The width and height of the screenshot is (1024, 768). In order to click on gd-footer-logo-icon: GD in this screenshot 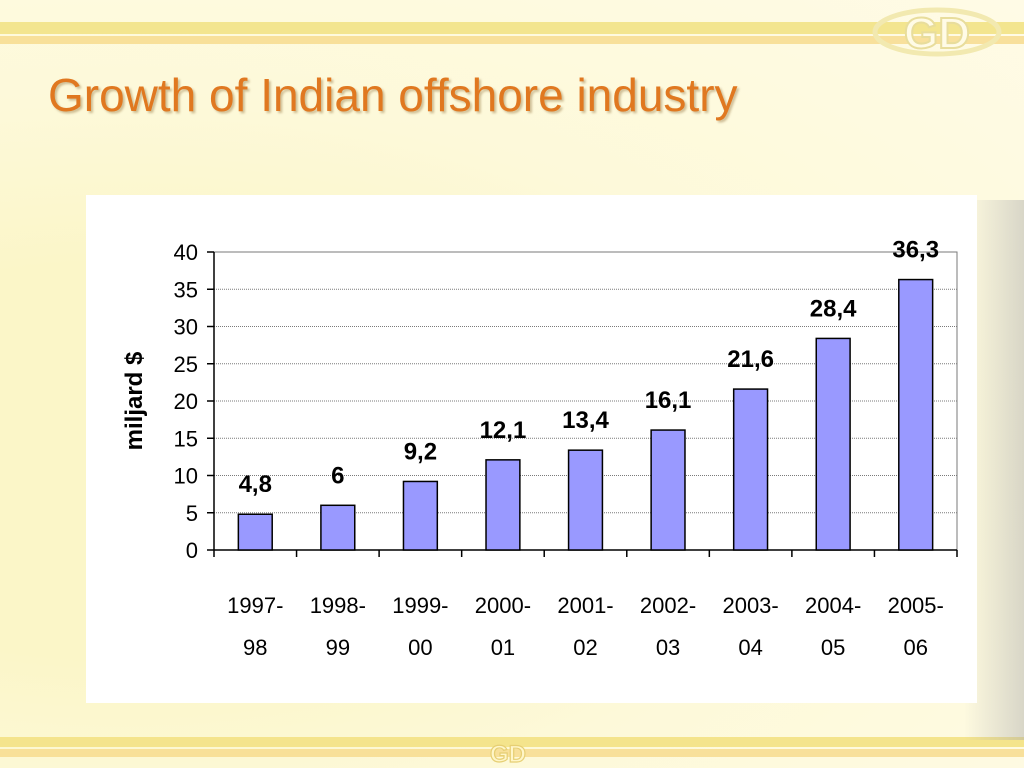, I will do `click(507, 753)`.